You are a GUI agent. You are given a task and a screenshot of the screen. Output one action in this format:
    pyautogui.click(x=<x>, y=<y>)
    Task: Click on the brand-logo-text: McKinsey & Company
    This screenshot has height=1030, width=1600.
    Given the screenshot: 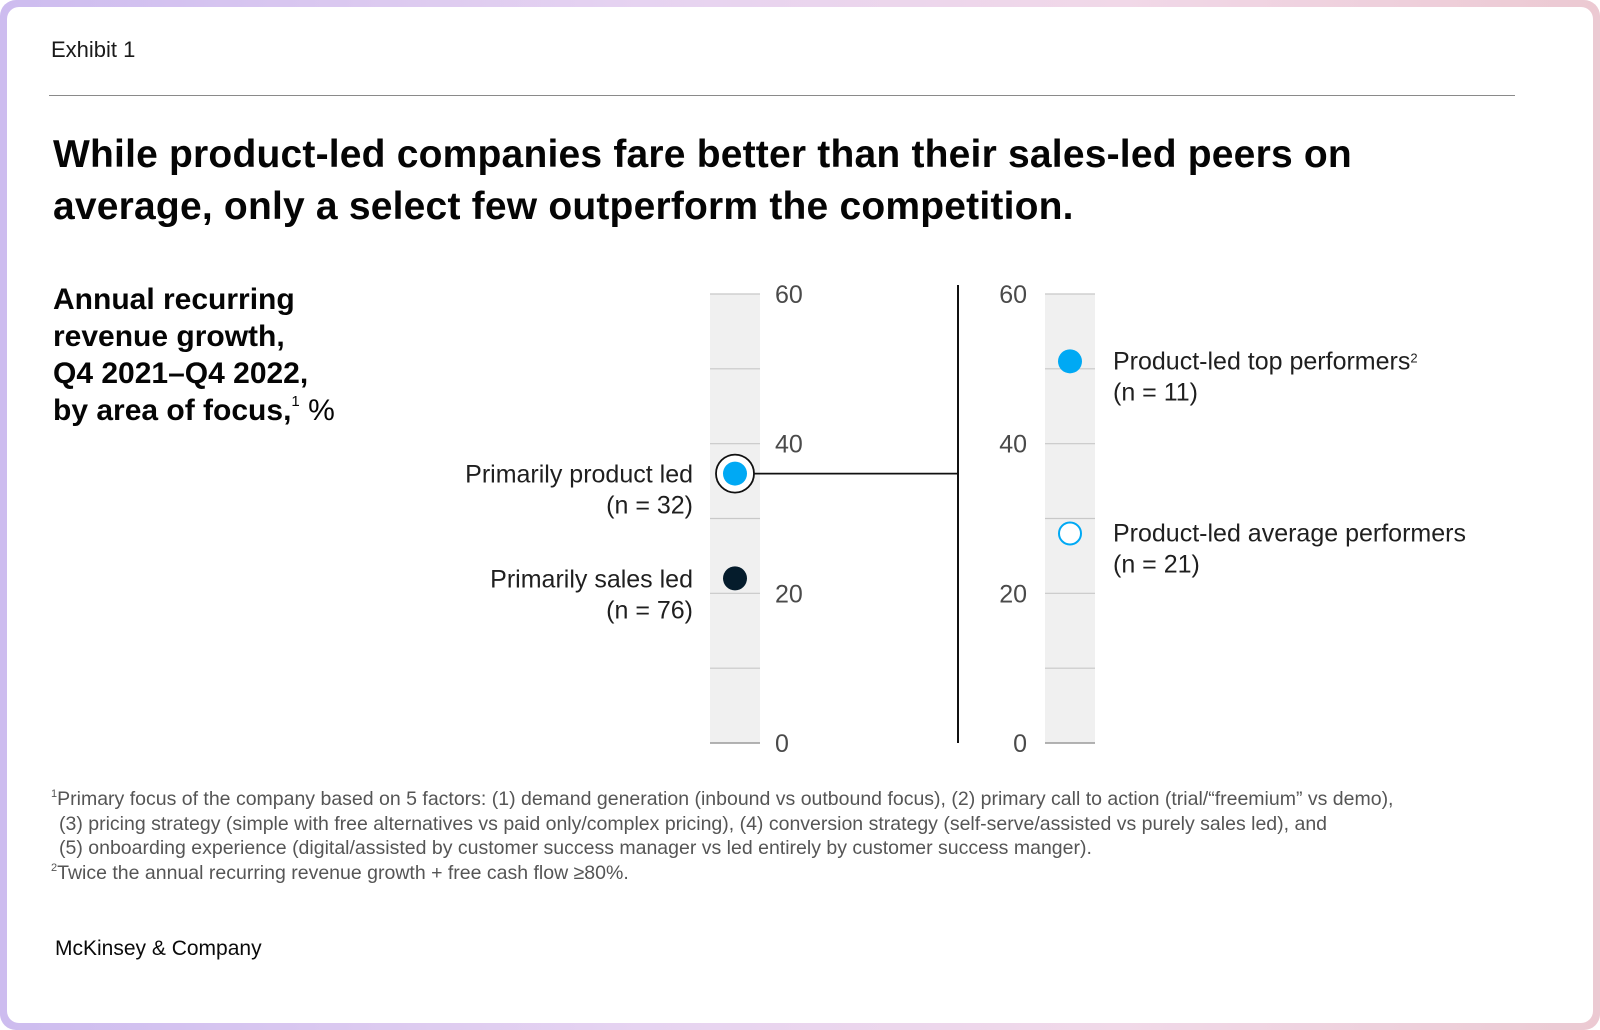 What is the action you would take?
    pyautogui.click(x=158, y=948)
    